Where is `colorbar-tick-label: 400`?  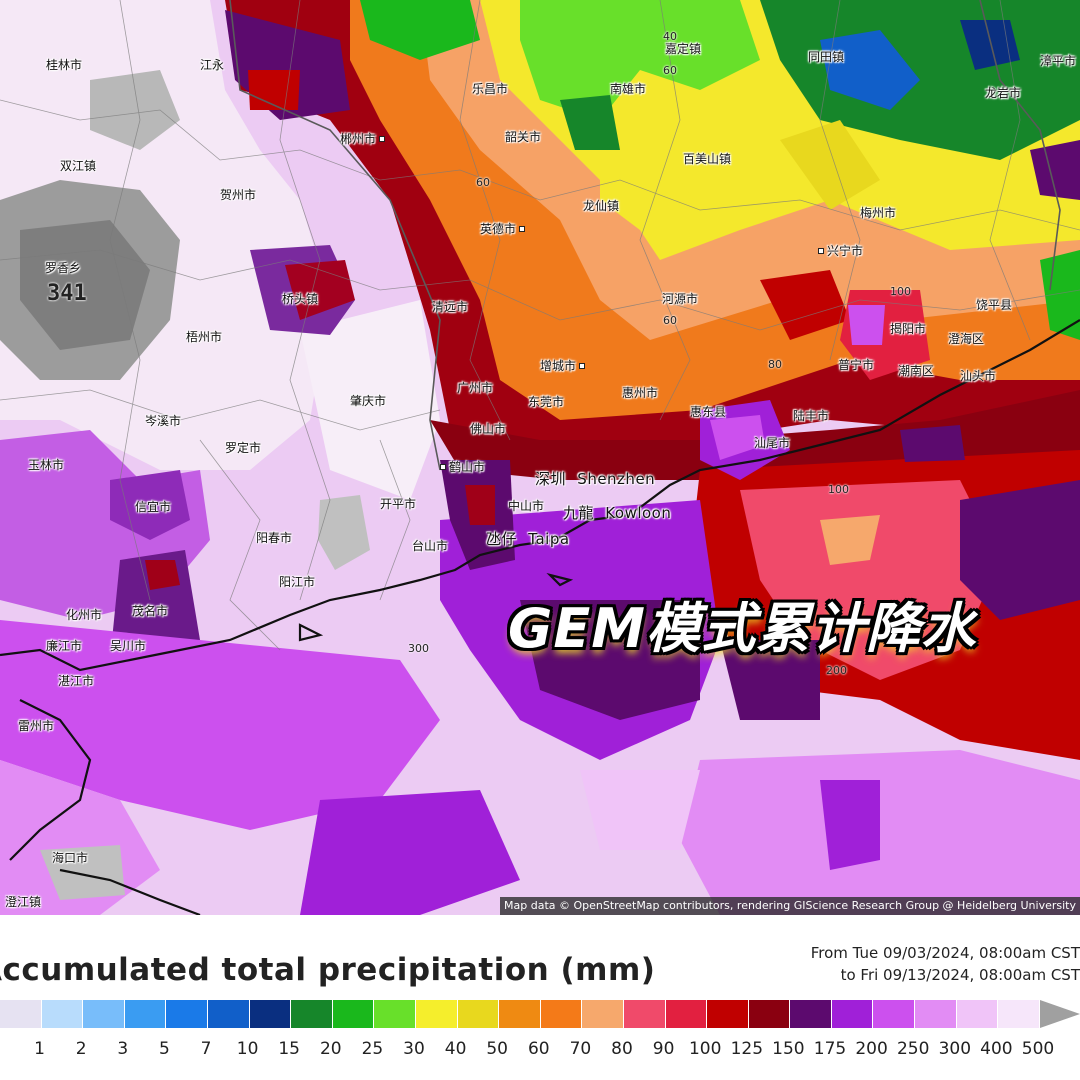 colorbar-tick-label: 400 is located at coordinates (996, 1049).